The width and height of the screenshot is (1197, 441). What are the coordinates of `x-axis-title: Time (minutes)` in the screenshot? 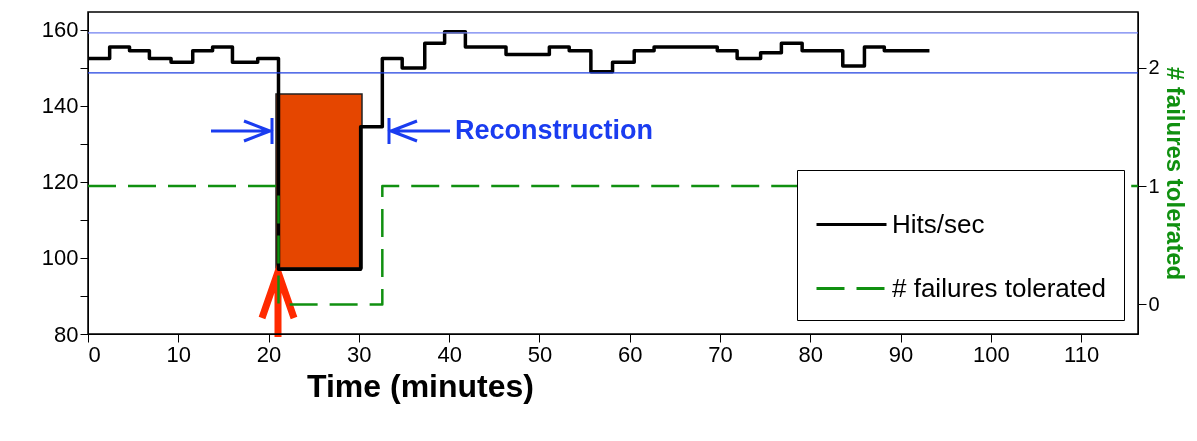 It's located at (420, 385).